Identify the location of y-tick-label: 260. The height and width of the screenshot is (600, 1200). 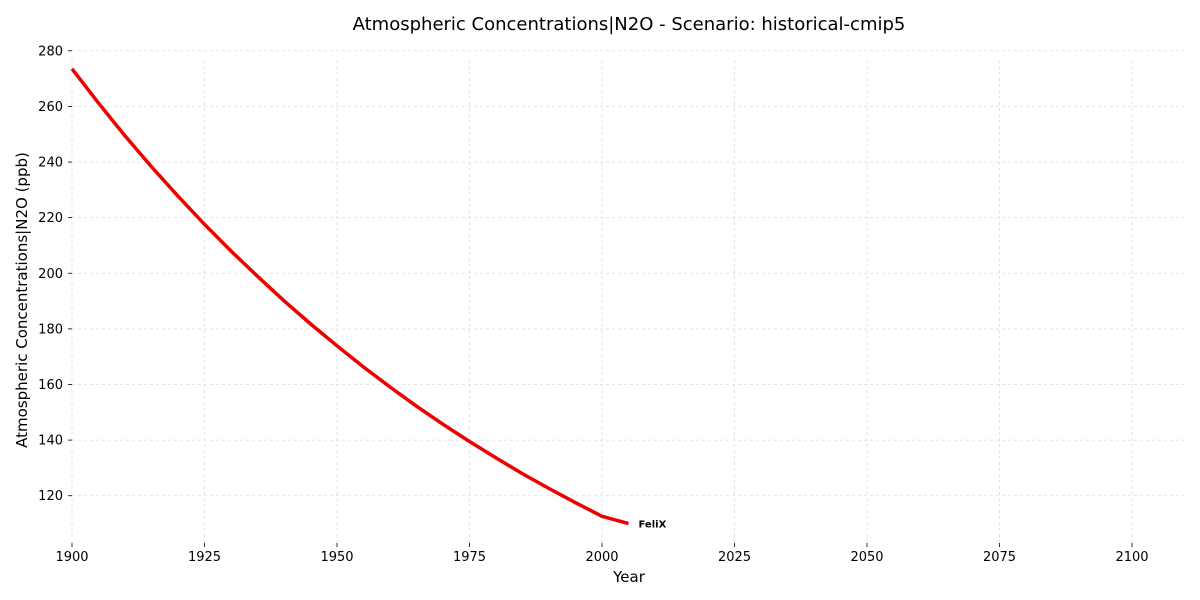
(50, 107).